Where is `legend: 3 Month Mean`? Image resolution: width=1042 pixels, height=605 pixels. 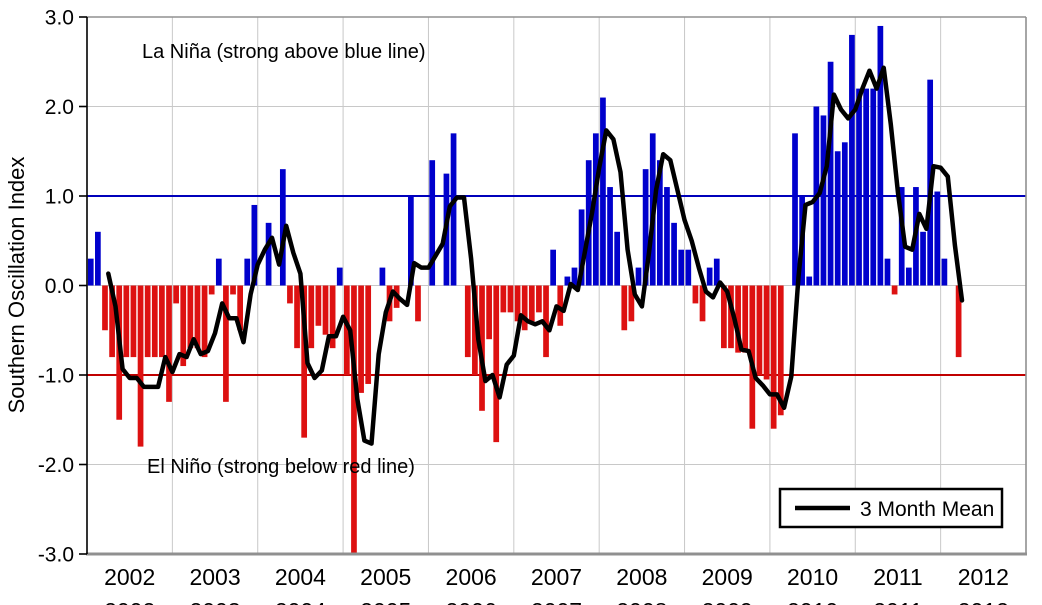 legend: 3 Month Mean is located at coordinates (891, 508).